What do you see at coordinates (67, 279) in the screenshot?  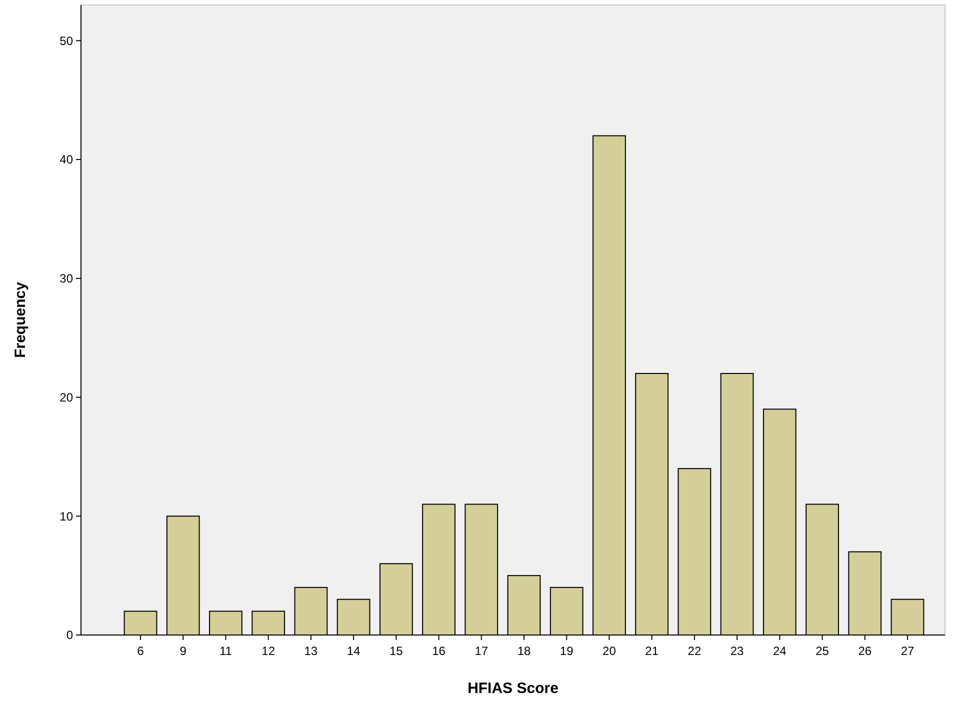 I see `y-tick-label: 30` at bounding box center [67, 279].